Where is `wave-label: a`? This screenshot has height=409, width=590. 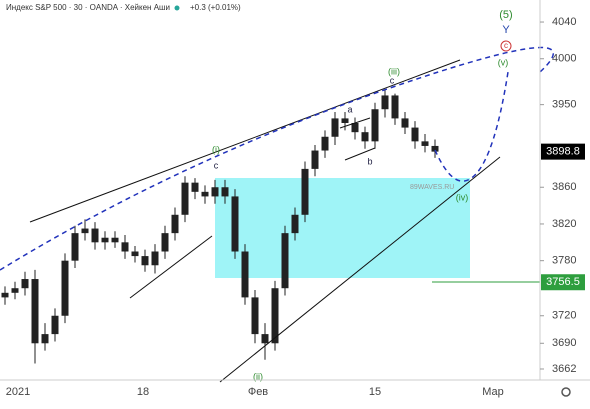
wave-label: a is located at coordinates (349, 109).